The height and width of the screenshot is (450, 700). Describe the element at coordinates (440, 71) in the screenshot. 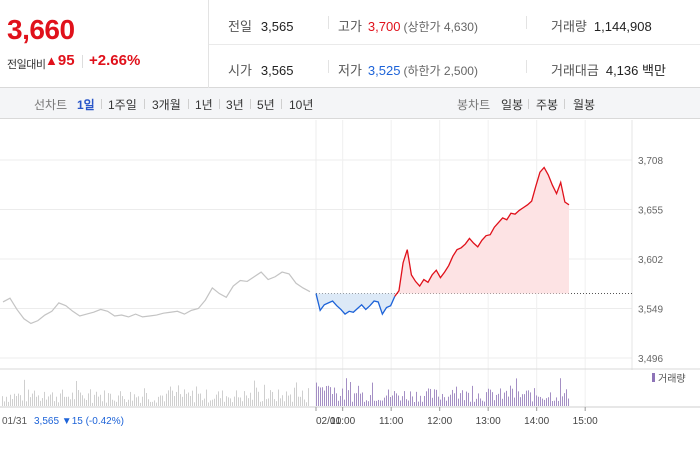

I see `lower-limit: (하한가 2,500)` at that location.